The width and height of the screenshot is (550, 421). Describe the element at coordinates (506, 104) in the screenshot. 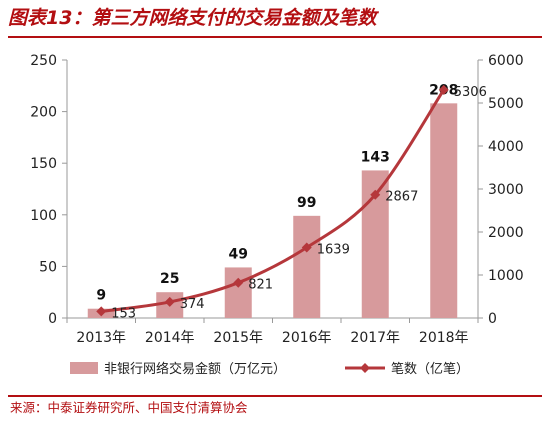

I see `right-y-tick-label: 5000` at that location.